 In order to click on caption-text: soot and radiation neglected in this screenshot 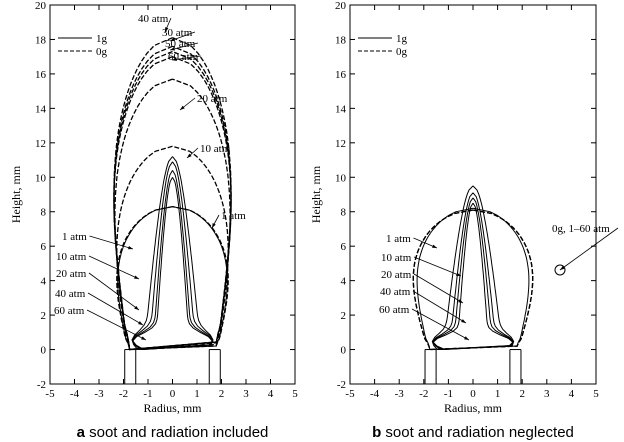, I will do `click(477, 432)`.